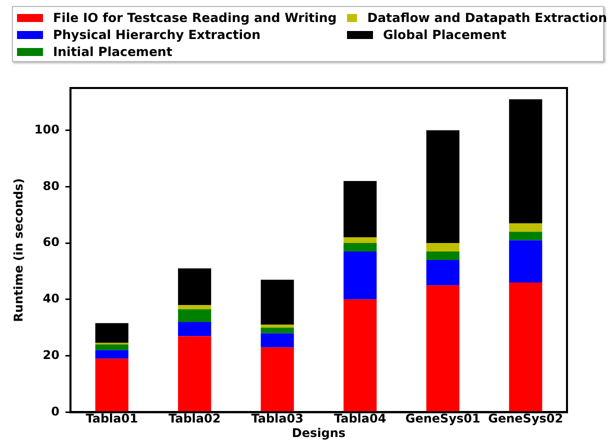  What do you see at coordinates (51, 299) in the screenshot?
I see `y-tick-label: 40` at bounding box center [51, 299].